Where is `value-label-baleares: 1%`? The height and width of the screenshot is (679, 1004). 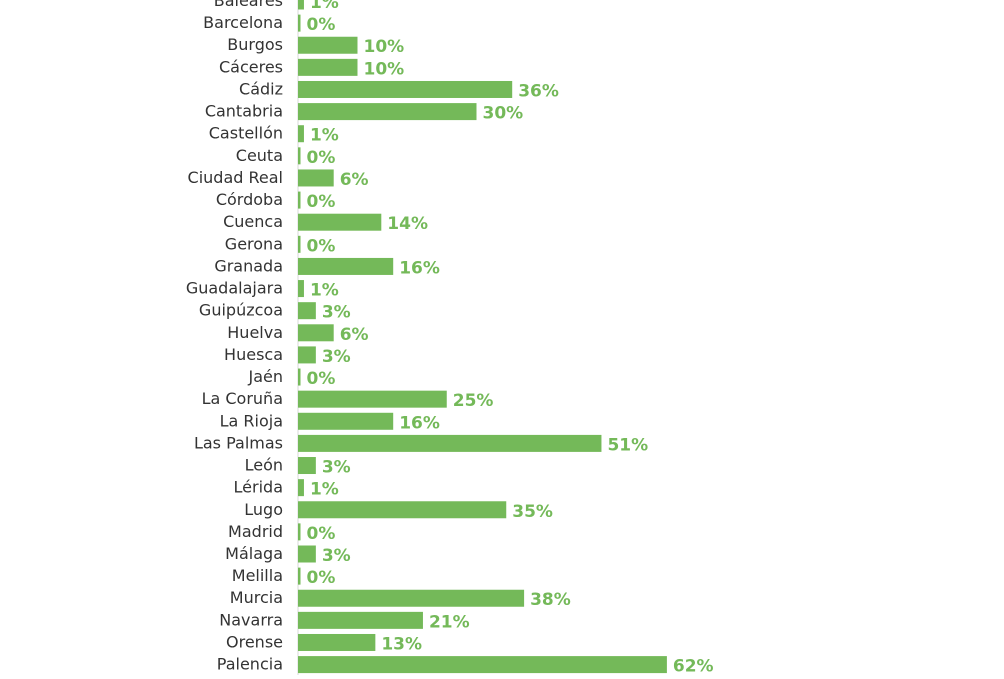
value-label-baleares: 1% is located at coordinates (324, 6).